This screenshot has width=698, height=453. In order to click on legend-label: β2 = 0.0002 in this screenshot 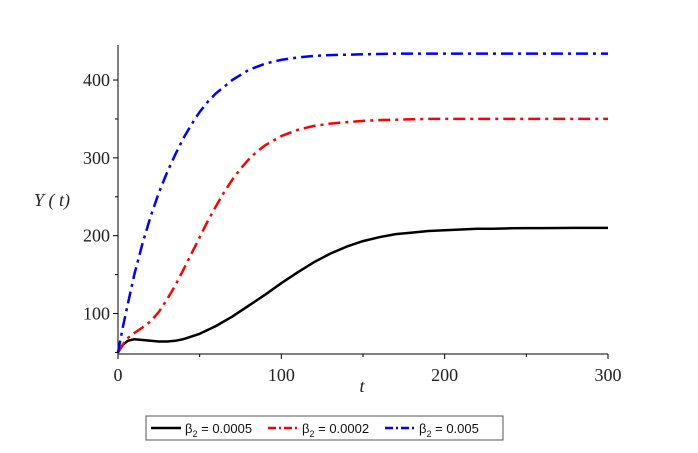, I will do `click(335, 430)`.